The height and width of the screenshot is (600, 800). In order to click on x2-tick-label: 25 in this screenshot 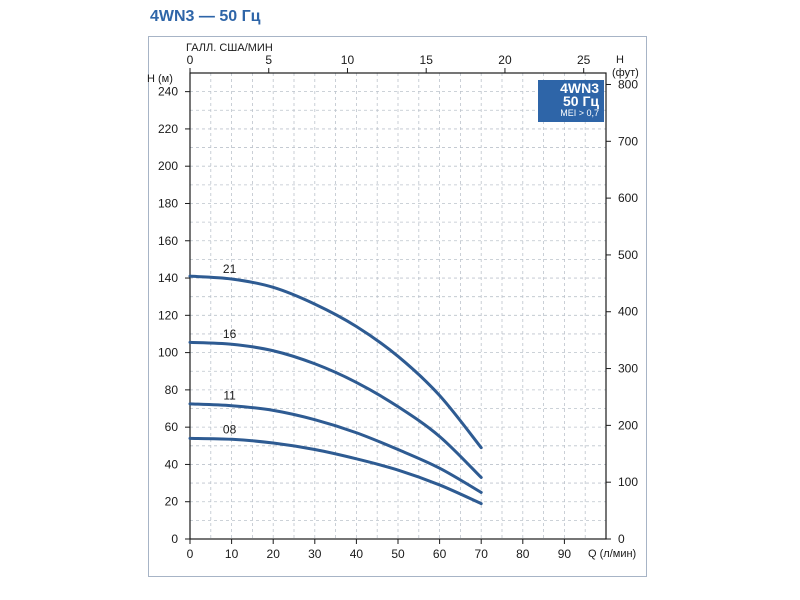, I will do `click(584, 60)`.